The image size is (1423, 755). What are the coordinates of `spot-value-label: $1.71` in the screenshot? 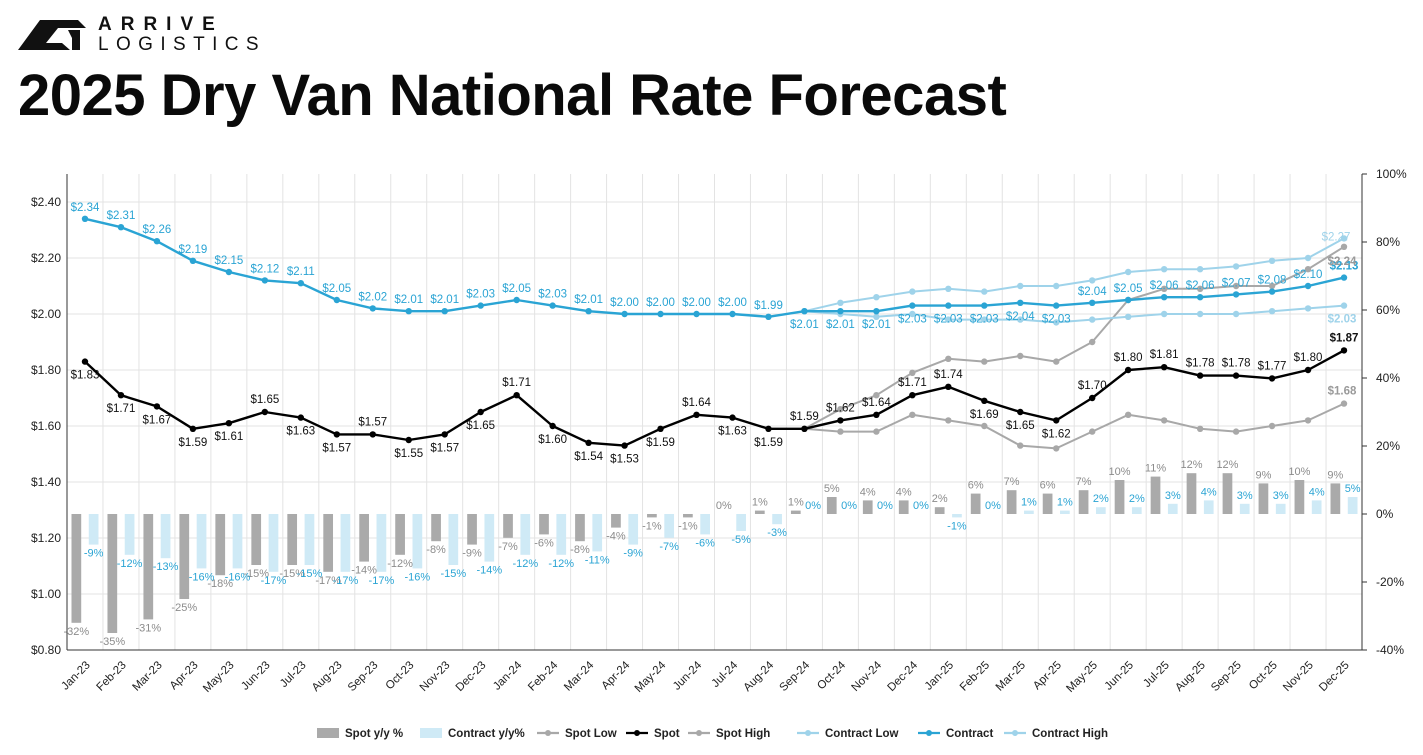 It's located at (121, 409).